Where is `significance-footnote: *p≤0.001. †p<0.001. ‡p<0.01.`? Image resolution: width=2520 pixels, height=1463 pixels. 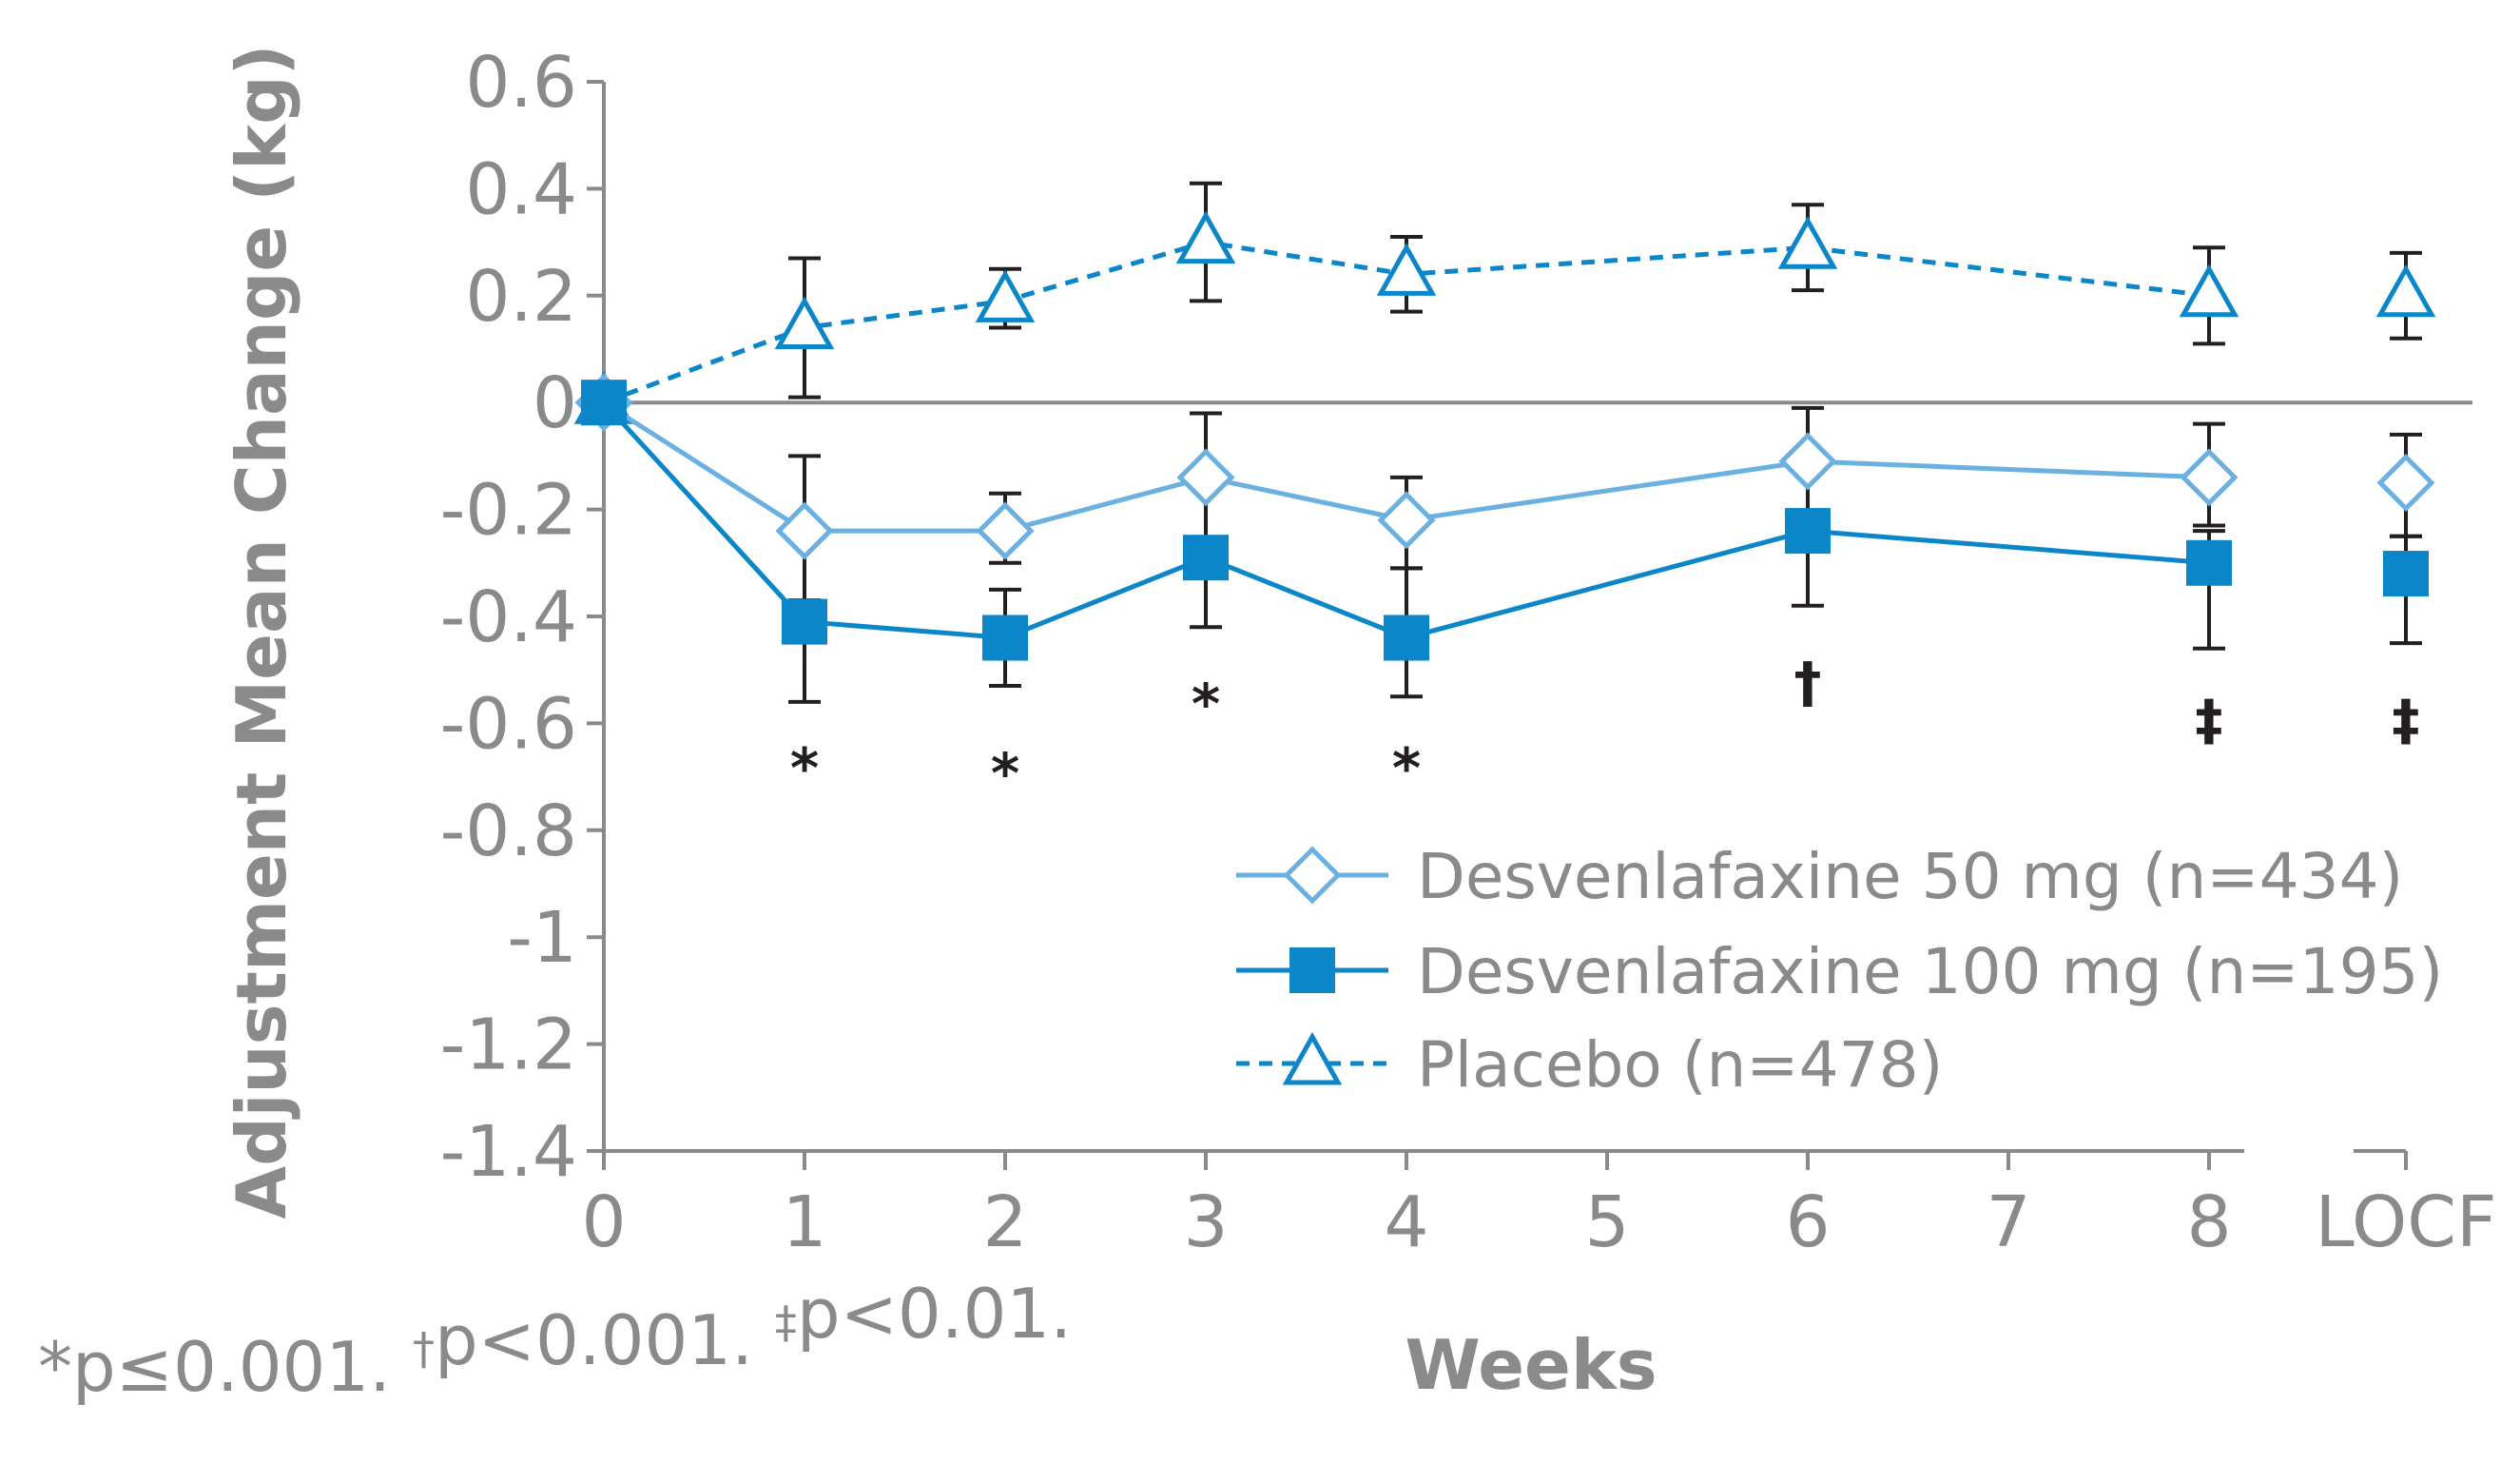 significance-footnote: *p≤0.001. †p<0.001. ‡p<0.01. is located at coordinates (555, 1340).